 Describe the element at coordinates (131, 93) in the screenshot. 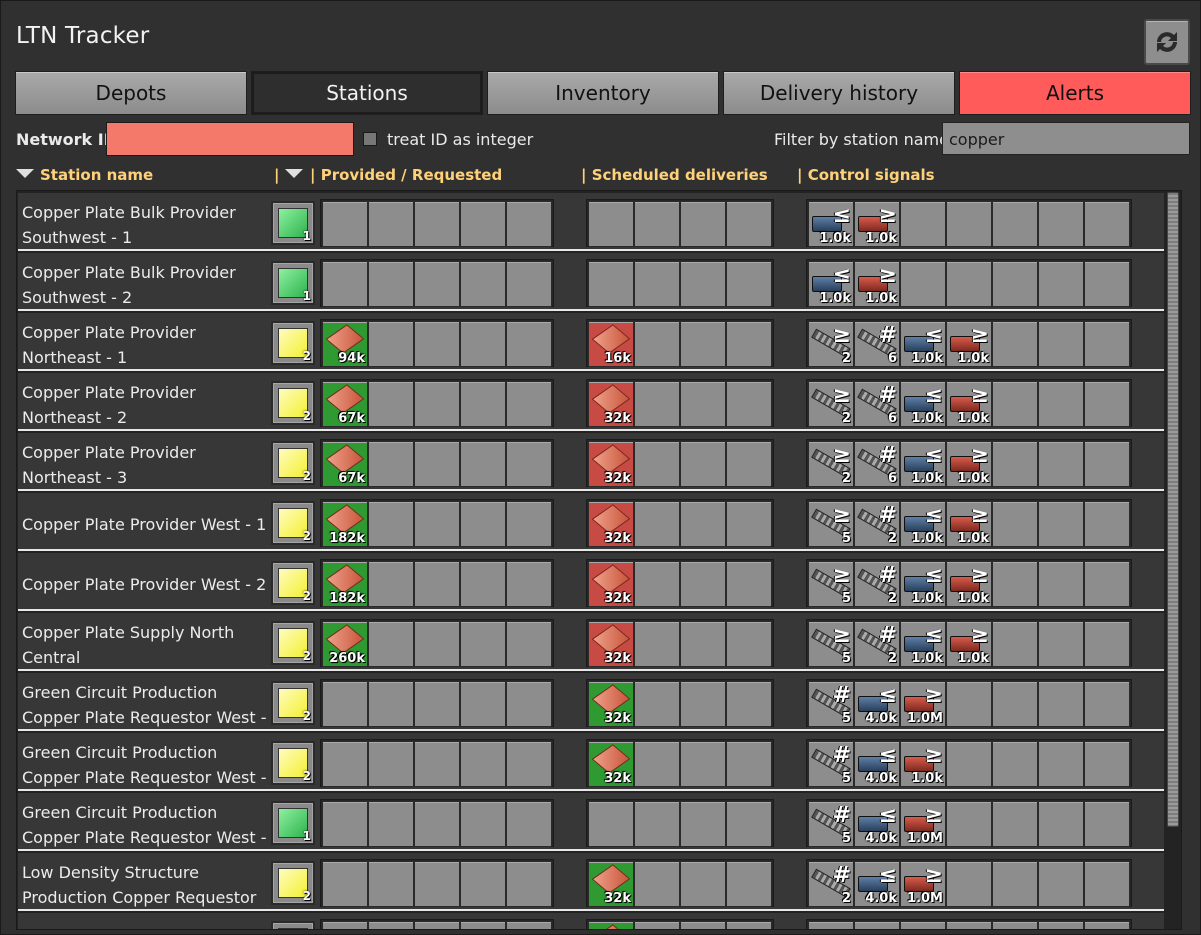

I see `tab-depots: Depots` at that location.